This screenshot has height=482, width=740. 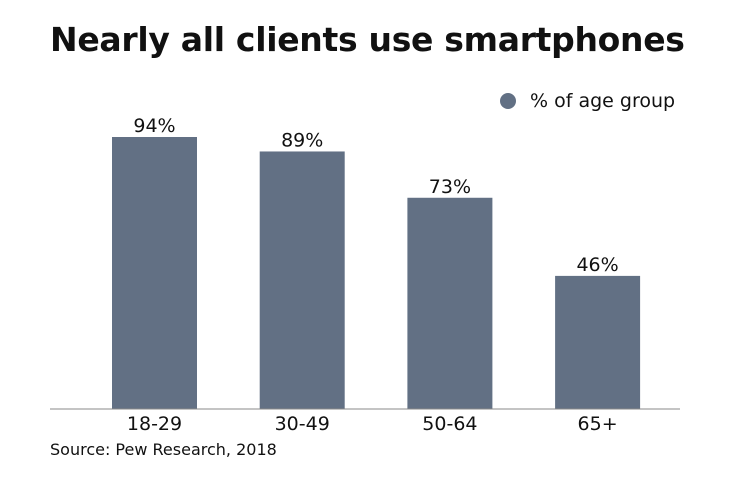 What do you see at coordinates (302, 424) in the screenshot?
I see `x-tick-label: 30-49` at bounding box center [302, 424].